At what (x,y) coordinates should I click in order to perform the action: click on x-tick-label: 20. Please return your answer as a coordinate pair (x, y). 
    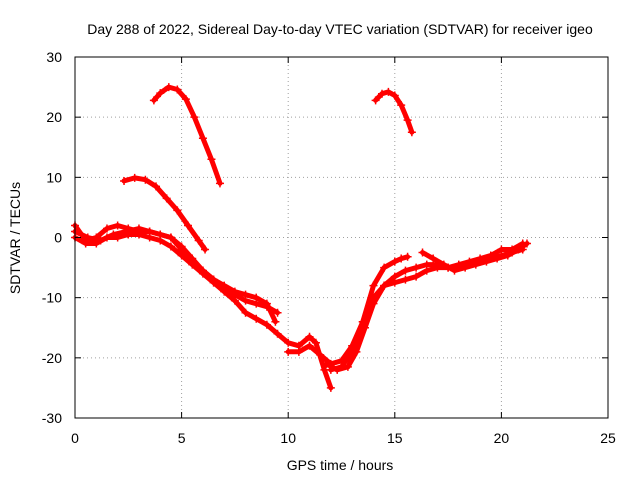
    Looking at the image, I should click on (502, 438).